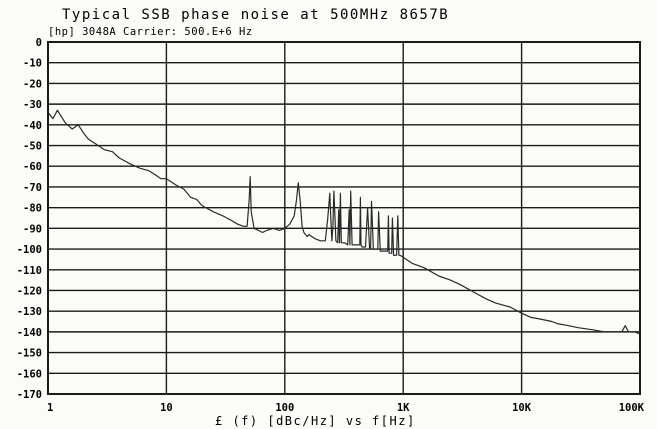 The height and width of the screenshot is (429, 657). What do you see at coordinates (50, 408) in the screenshot?
I see `x-tick-label: 1` at bounding box center [50, 408].